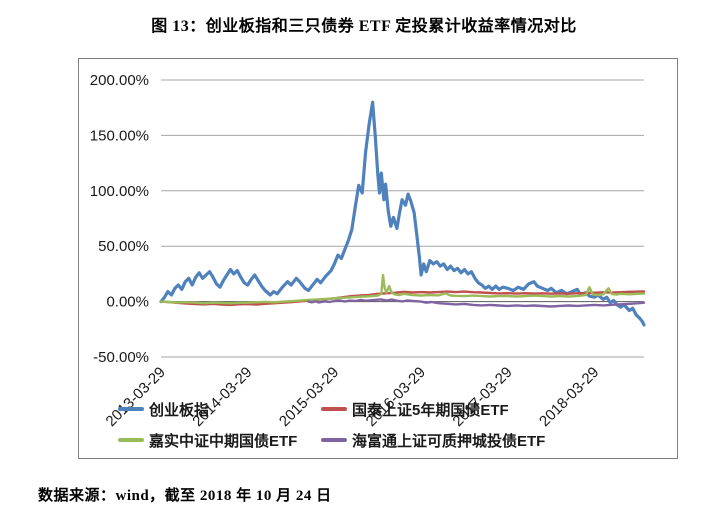 The image size is (728, 520). What do you see at coordinates (569, 397) in the screenshot?
I see `x-tick-label: 2018-03-29` at bounding box center [569, 397].